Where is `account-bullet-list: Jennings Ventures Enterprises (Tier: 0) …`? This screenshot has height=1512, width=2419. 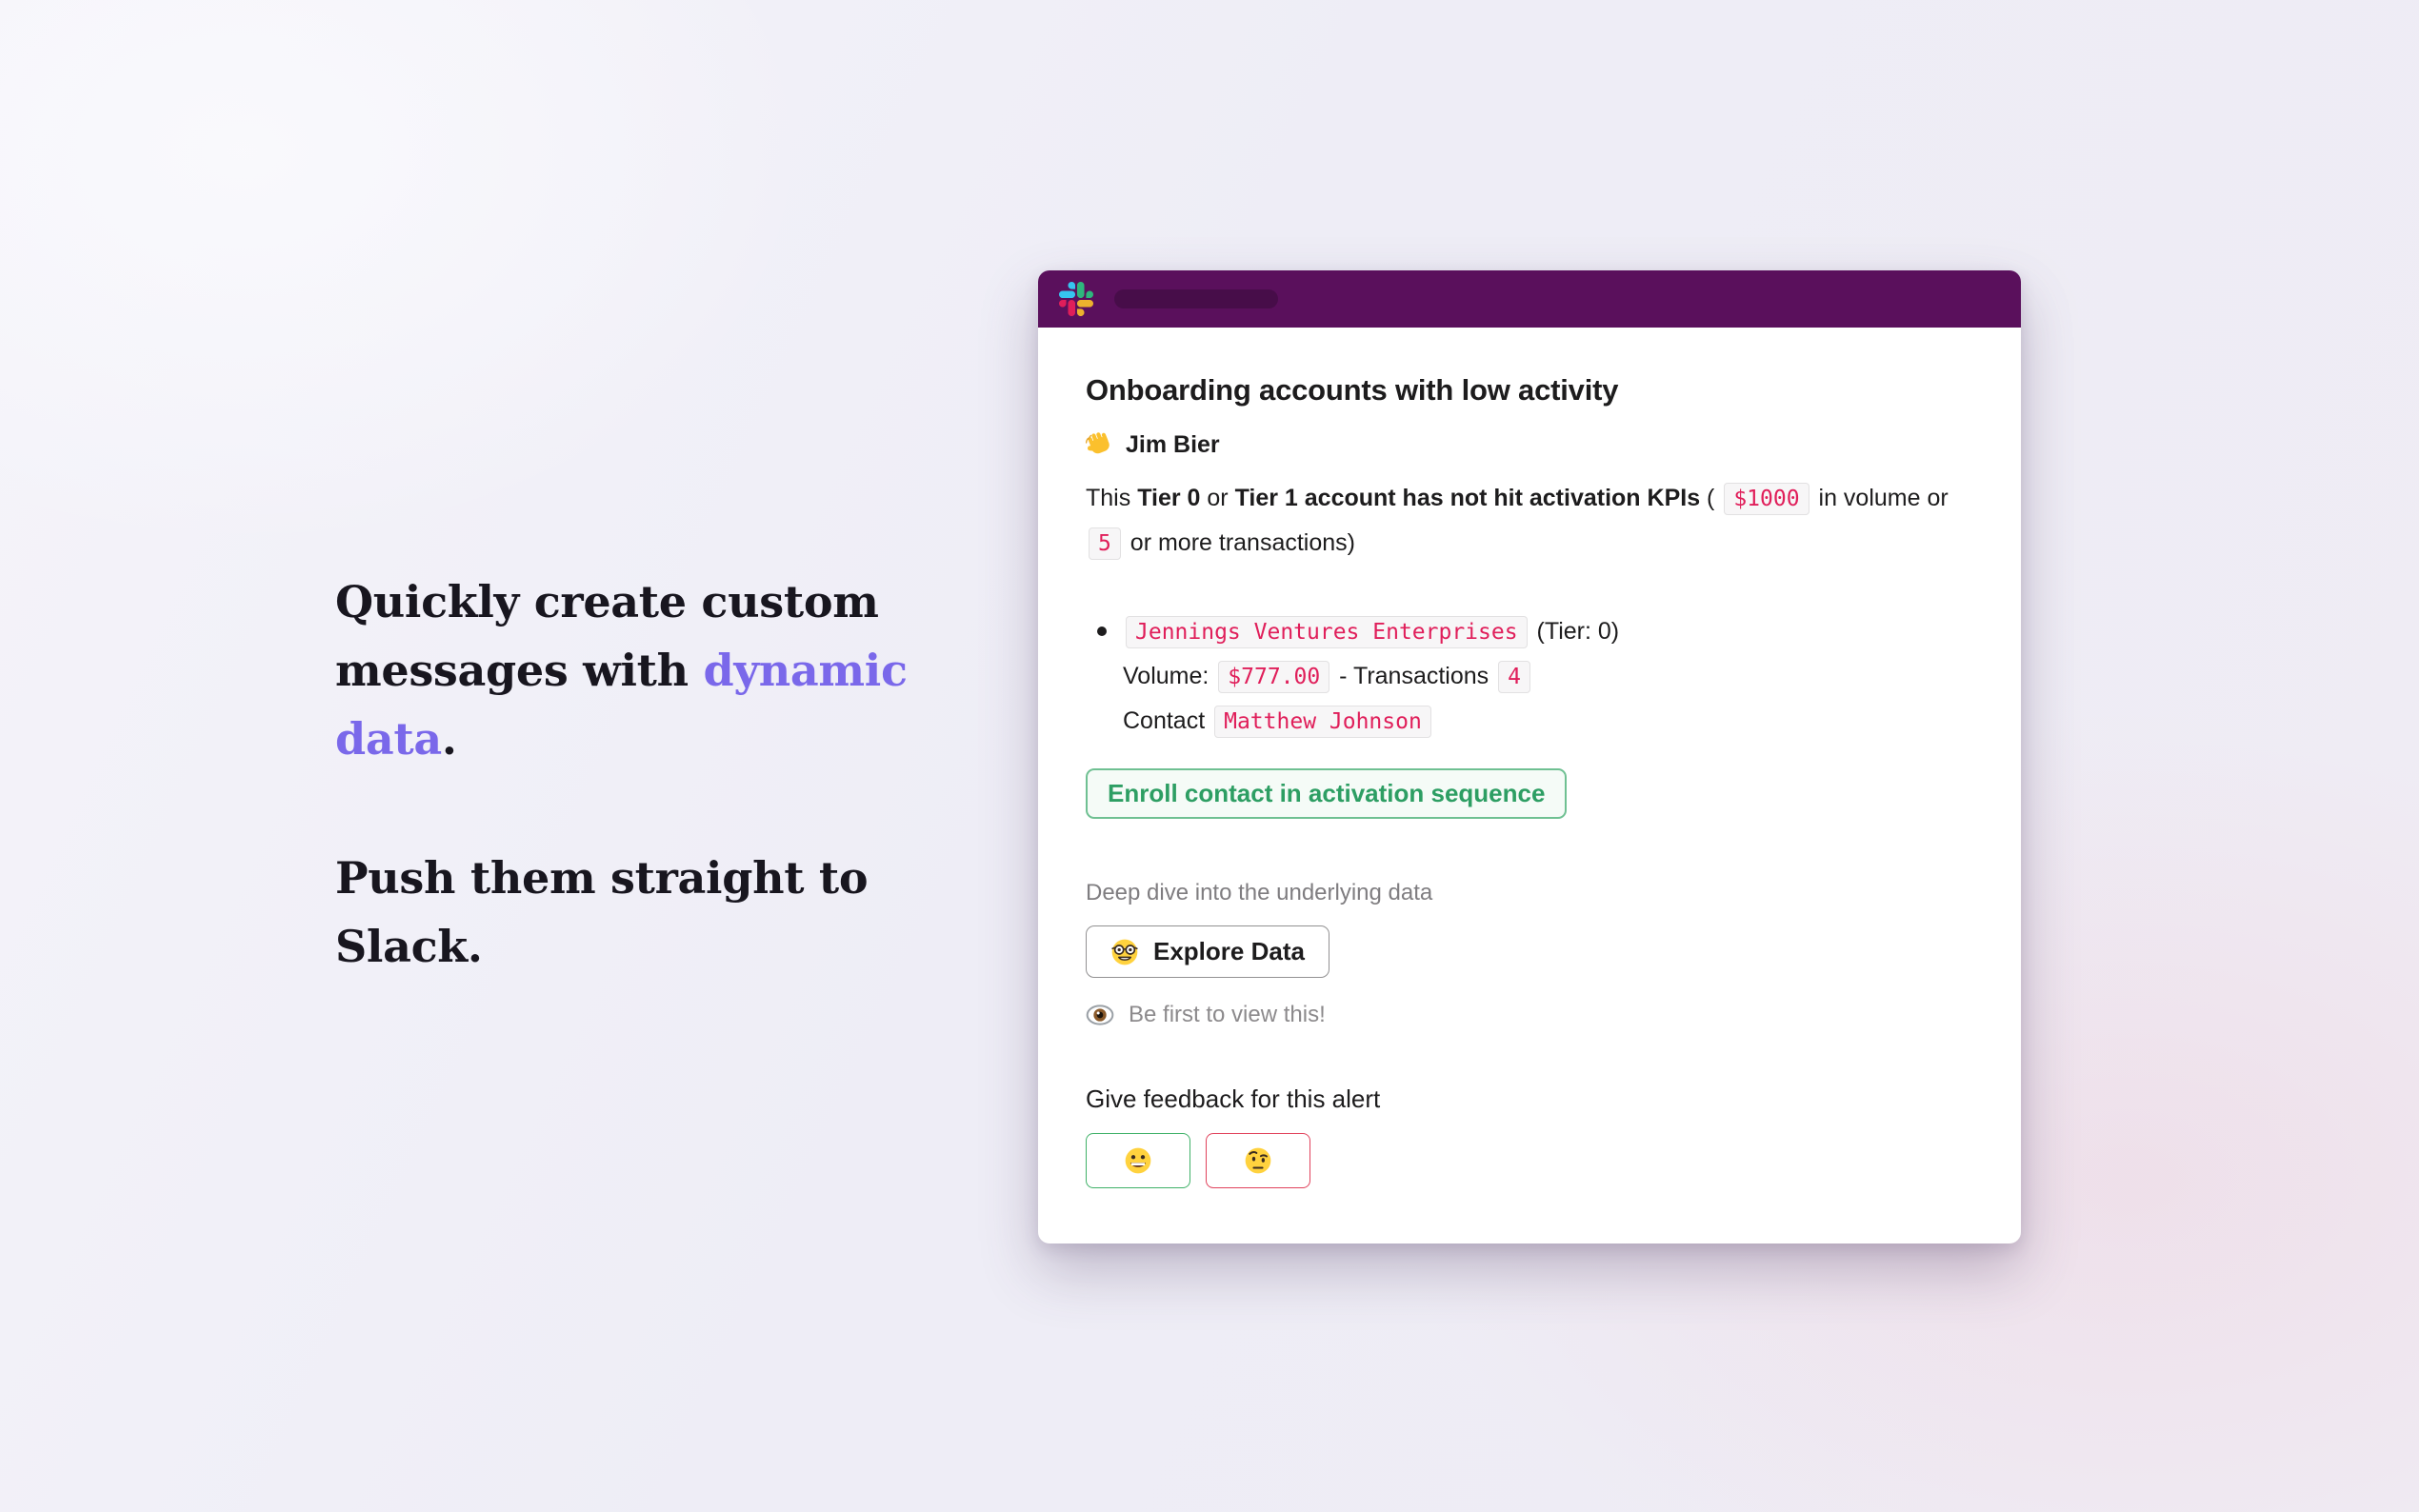 account-bullet-list: Jennings Ventures Enterprises (Tier: 0) … is located at coordinates (1527, 676).